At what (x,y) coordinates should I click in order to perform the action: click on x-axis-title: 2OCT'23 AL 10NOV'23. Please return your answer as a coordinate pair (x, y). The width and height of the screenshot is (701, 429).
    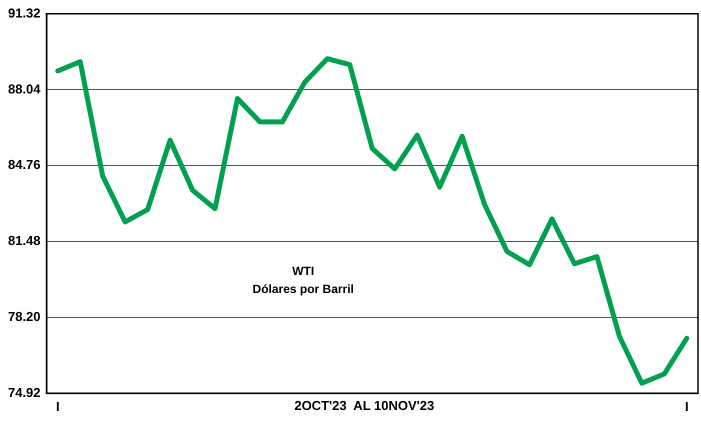
    Looking at the image, I should click on (364, 405).